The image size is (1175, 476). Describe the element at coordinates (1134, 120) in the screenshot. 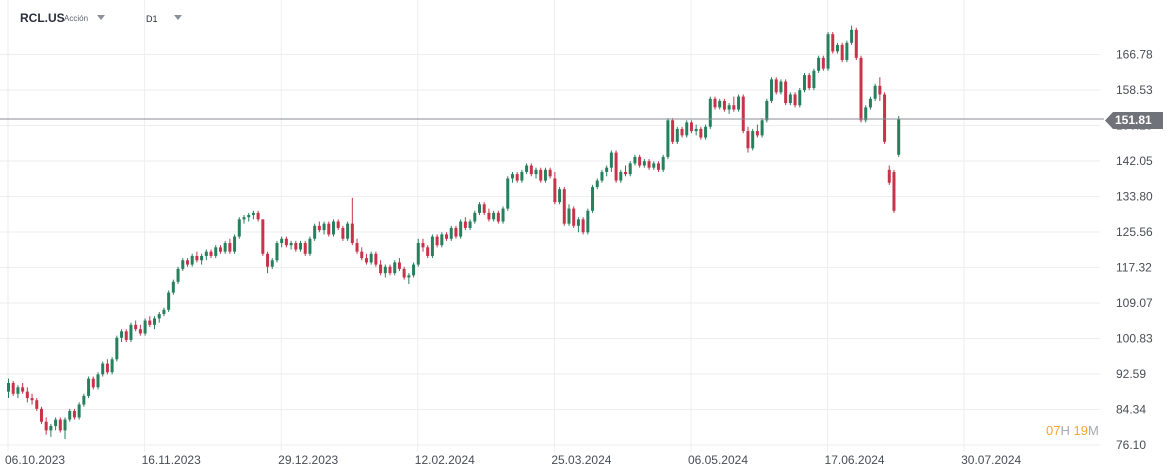

I see `current-price-tag` at that location.